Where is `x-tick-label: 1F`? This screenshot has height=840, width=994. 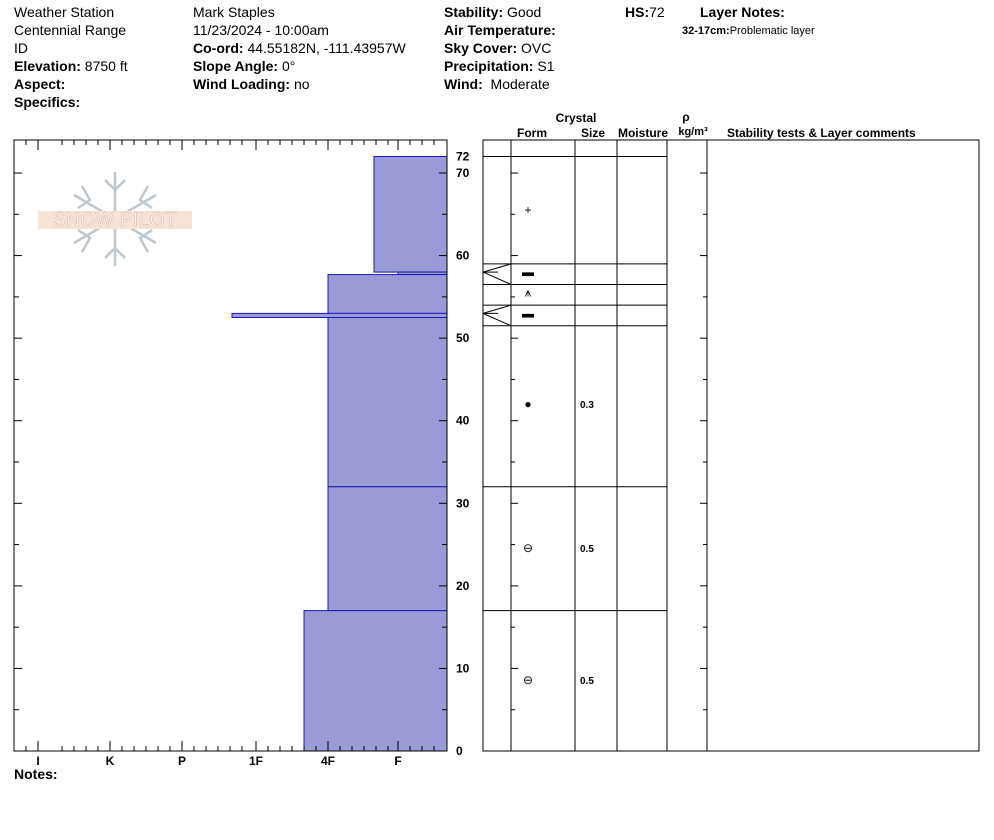 x-tick-label: 1F is located at coordinates (256, 761).